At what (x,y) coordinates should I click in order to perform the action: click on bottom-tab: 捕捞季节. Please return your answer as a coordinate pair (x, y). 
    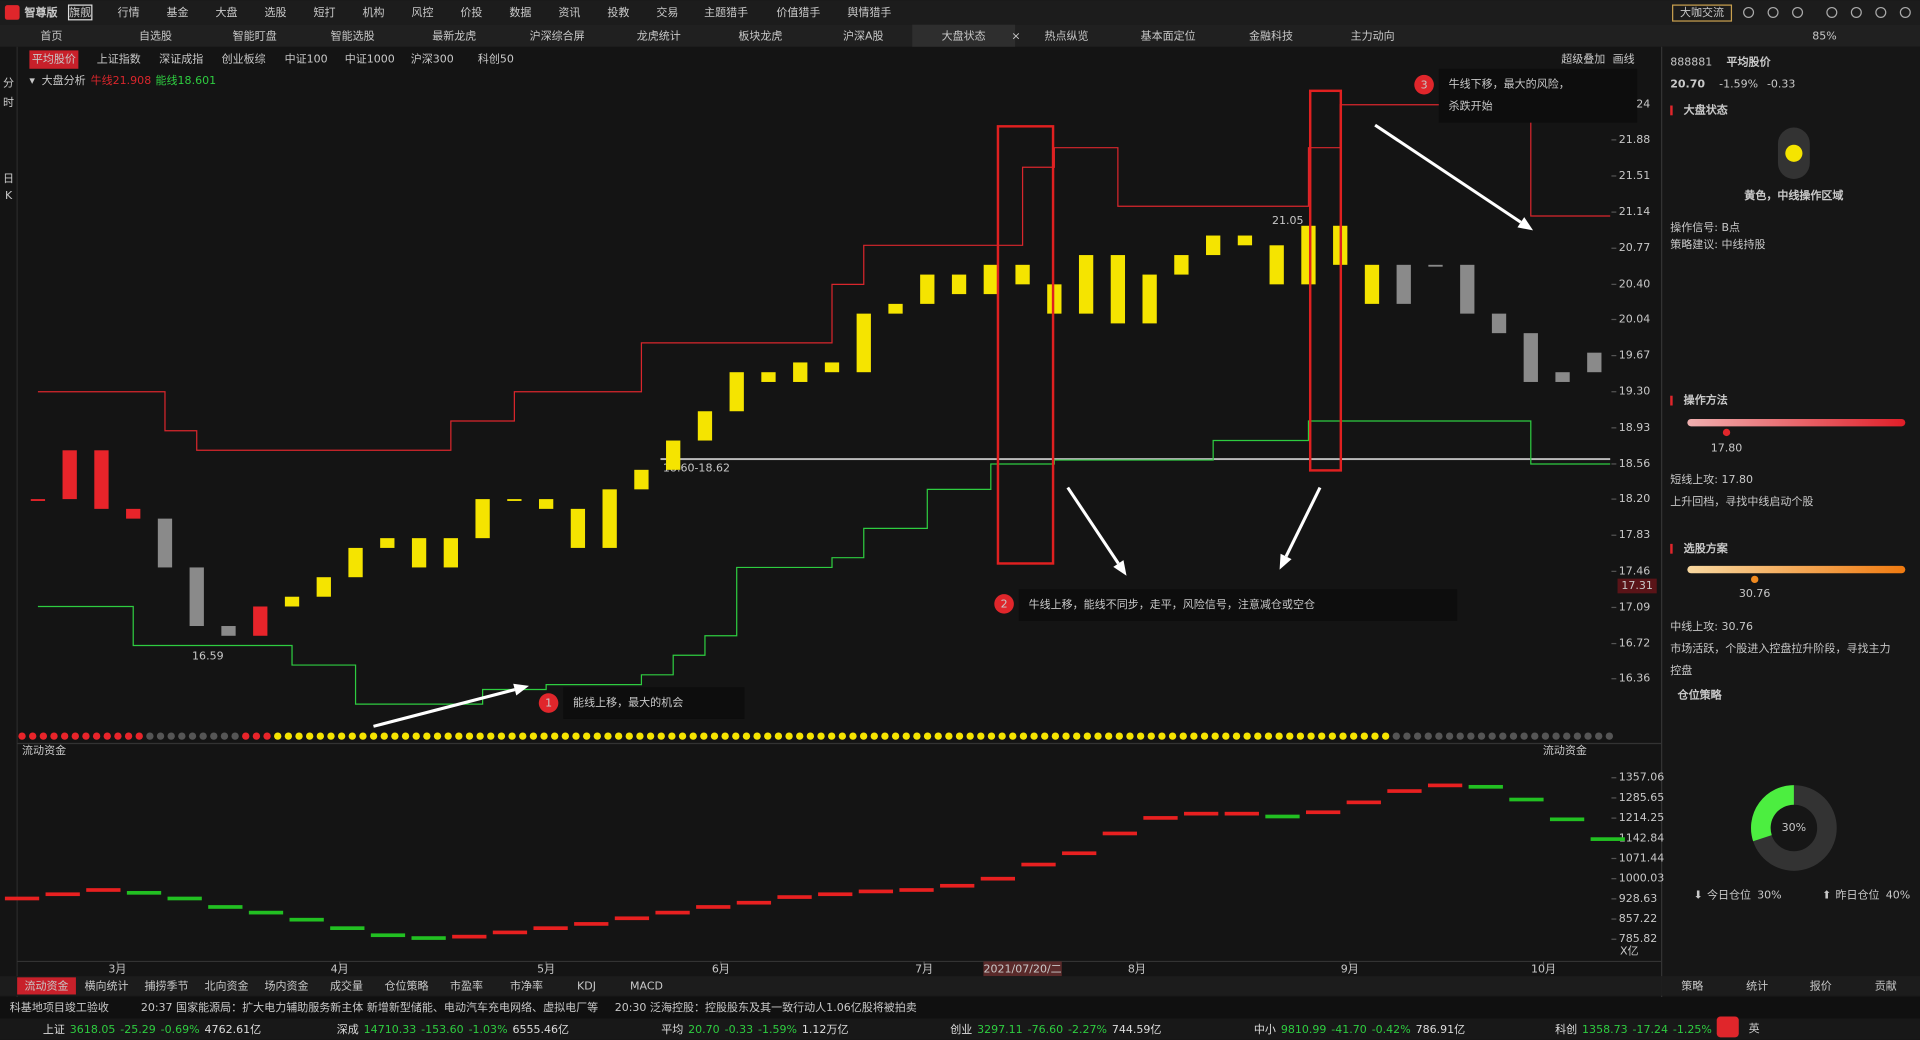
    Looking at the image, I should click on (166, 986).